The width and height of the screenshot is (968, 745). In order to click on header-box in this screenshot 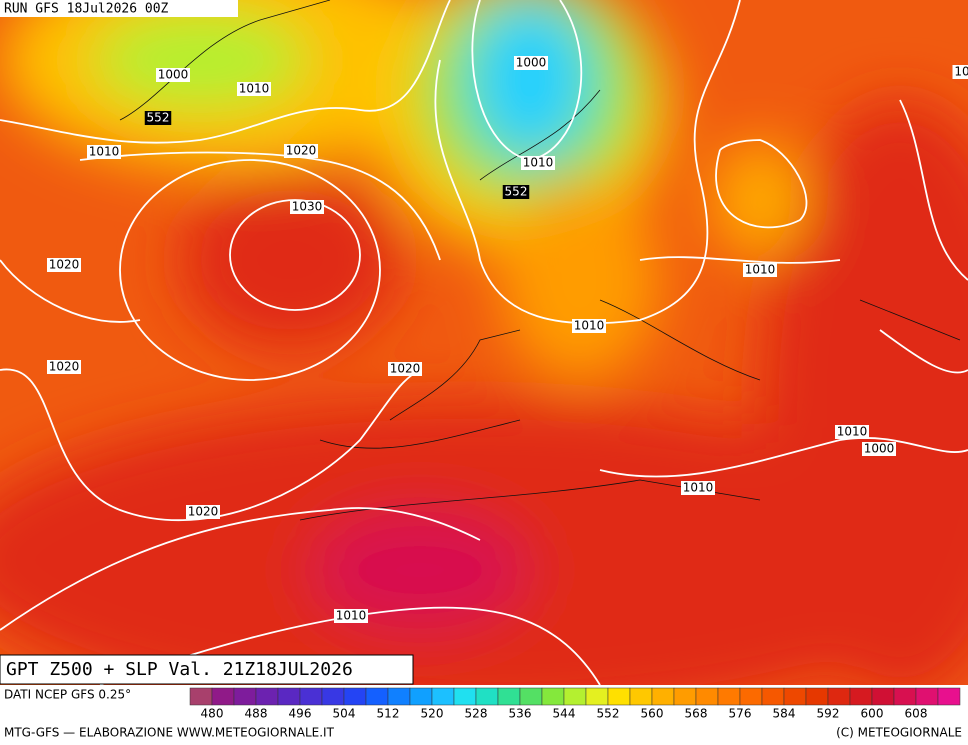, I will do `click(119, 8)`.